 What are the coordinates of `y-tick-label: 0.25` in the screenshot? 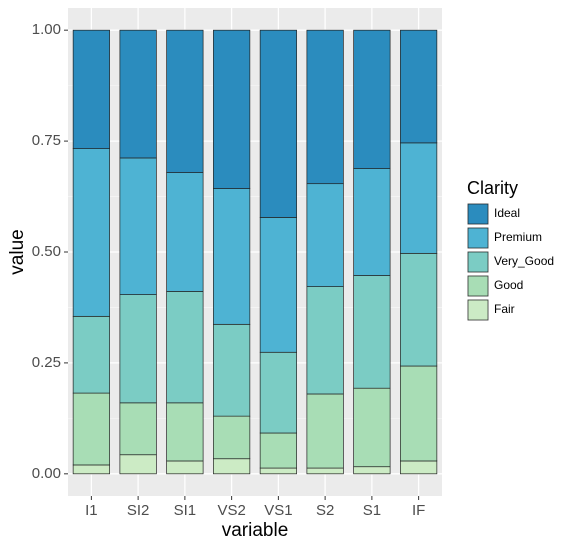 It's located at (46, 362).